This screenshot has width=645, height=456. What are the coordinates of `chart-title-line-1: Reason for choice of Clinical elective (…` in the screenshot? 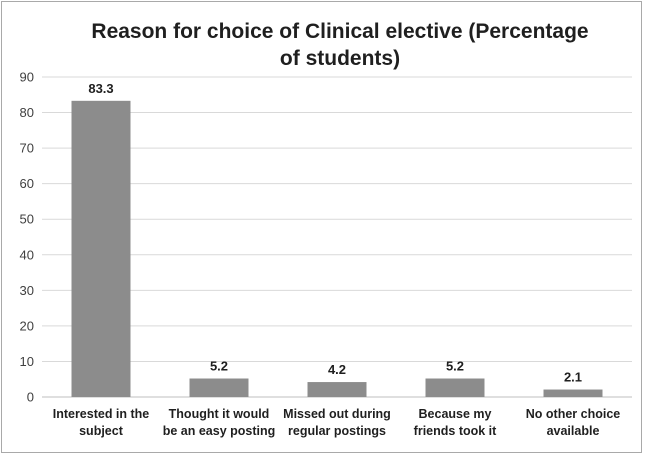 It's located at (340, 31).